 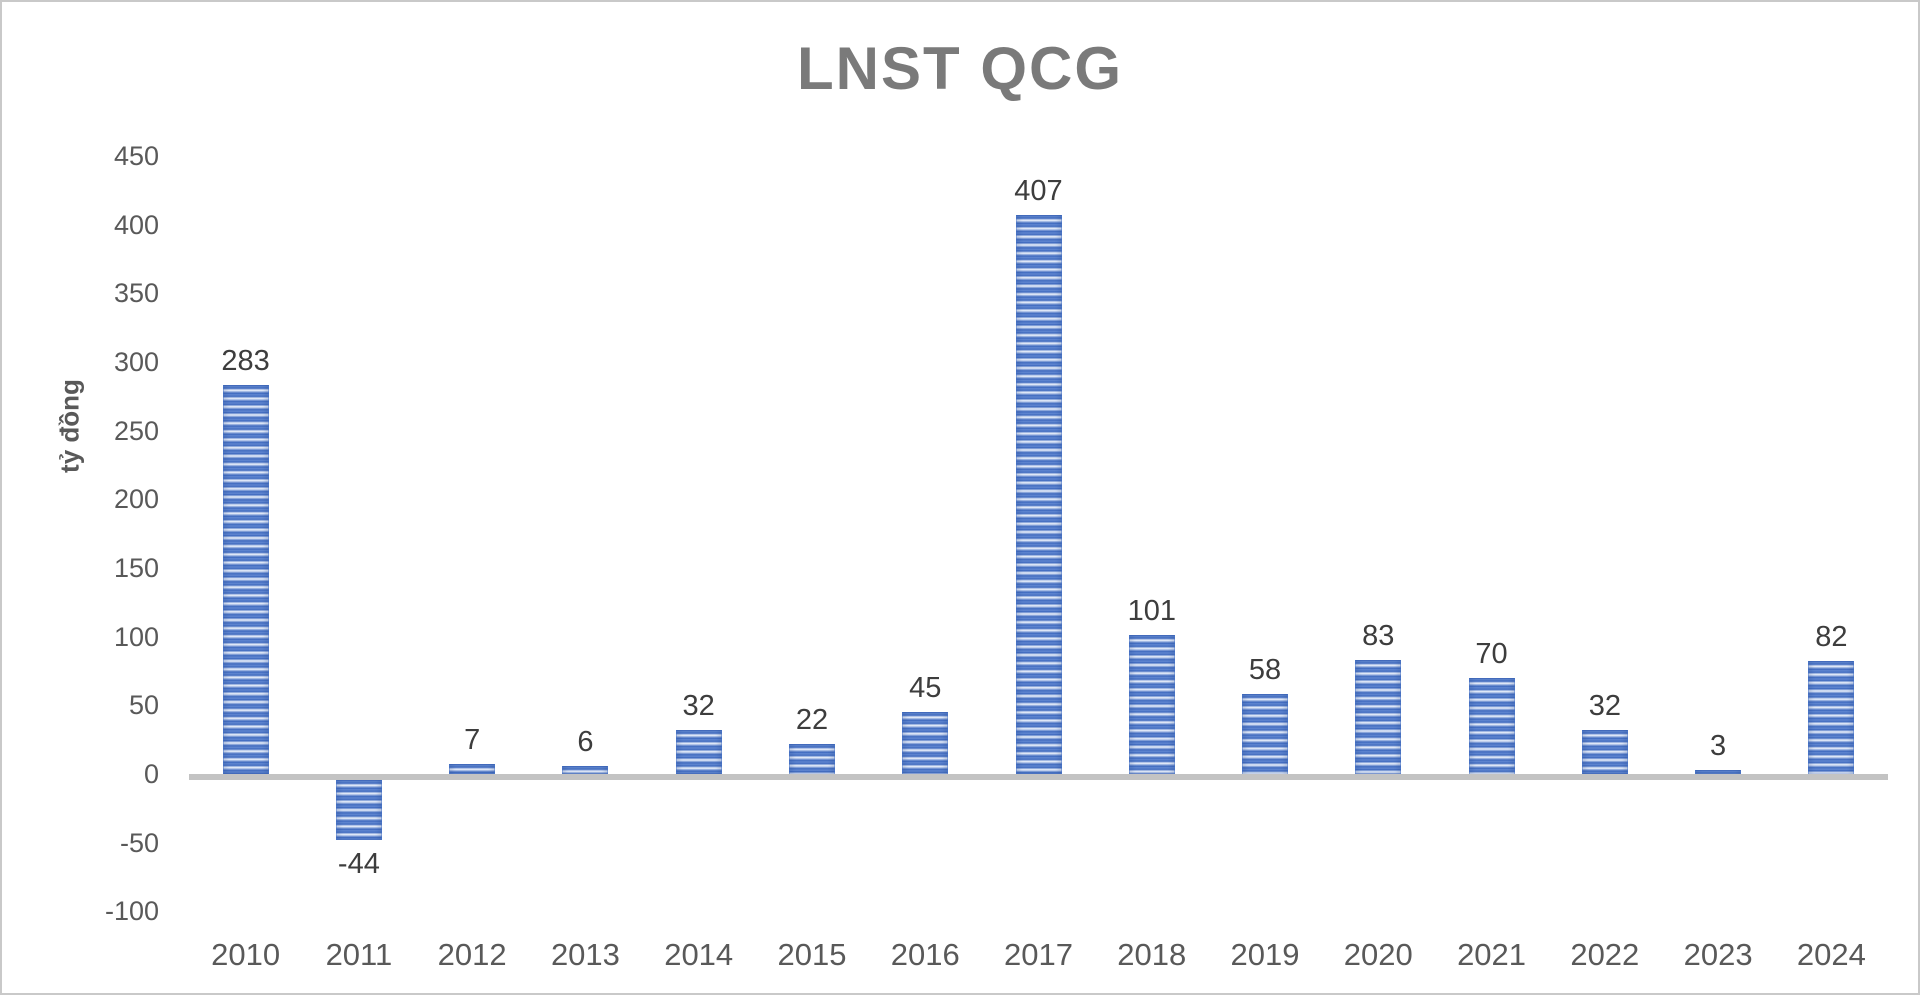 I want to click on bar-2022, so click(x=1604, y=752).